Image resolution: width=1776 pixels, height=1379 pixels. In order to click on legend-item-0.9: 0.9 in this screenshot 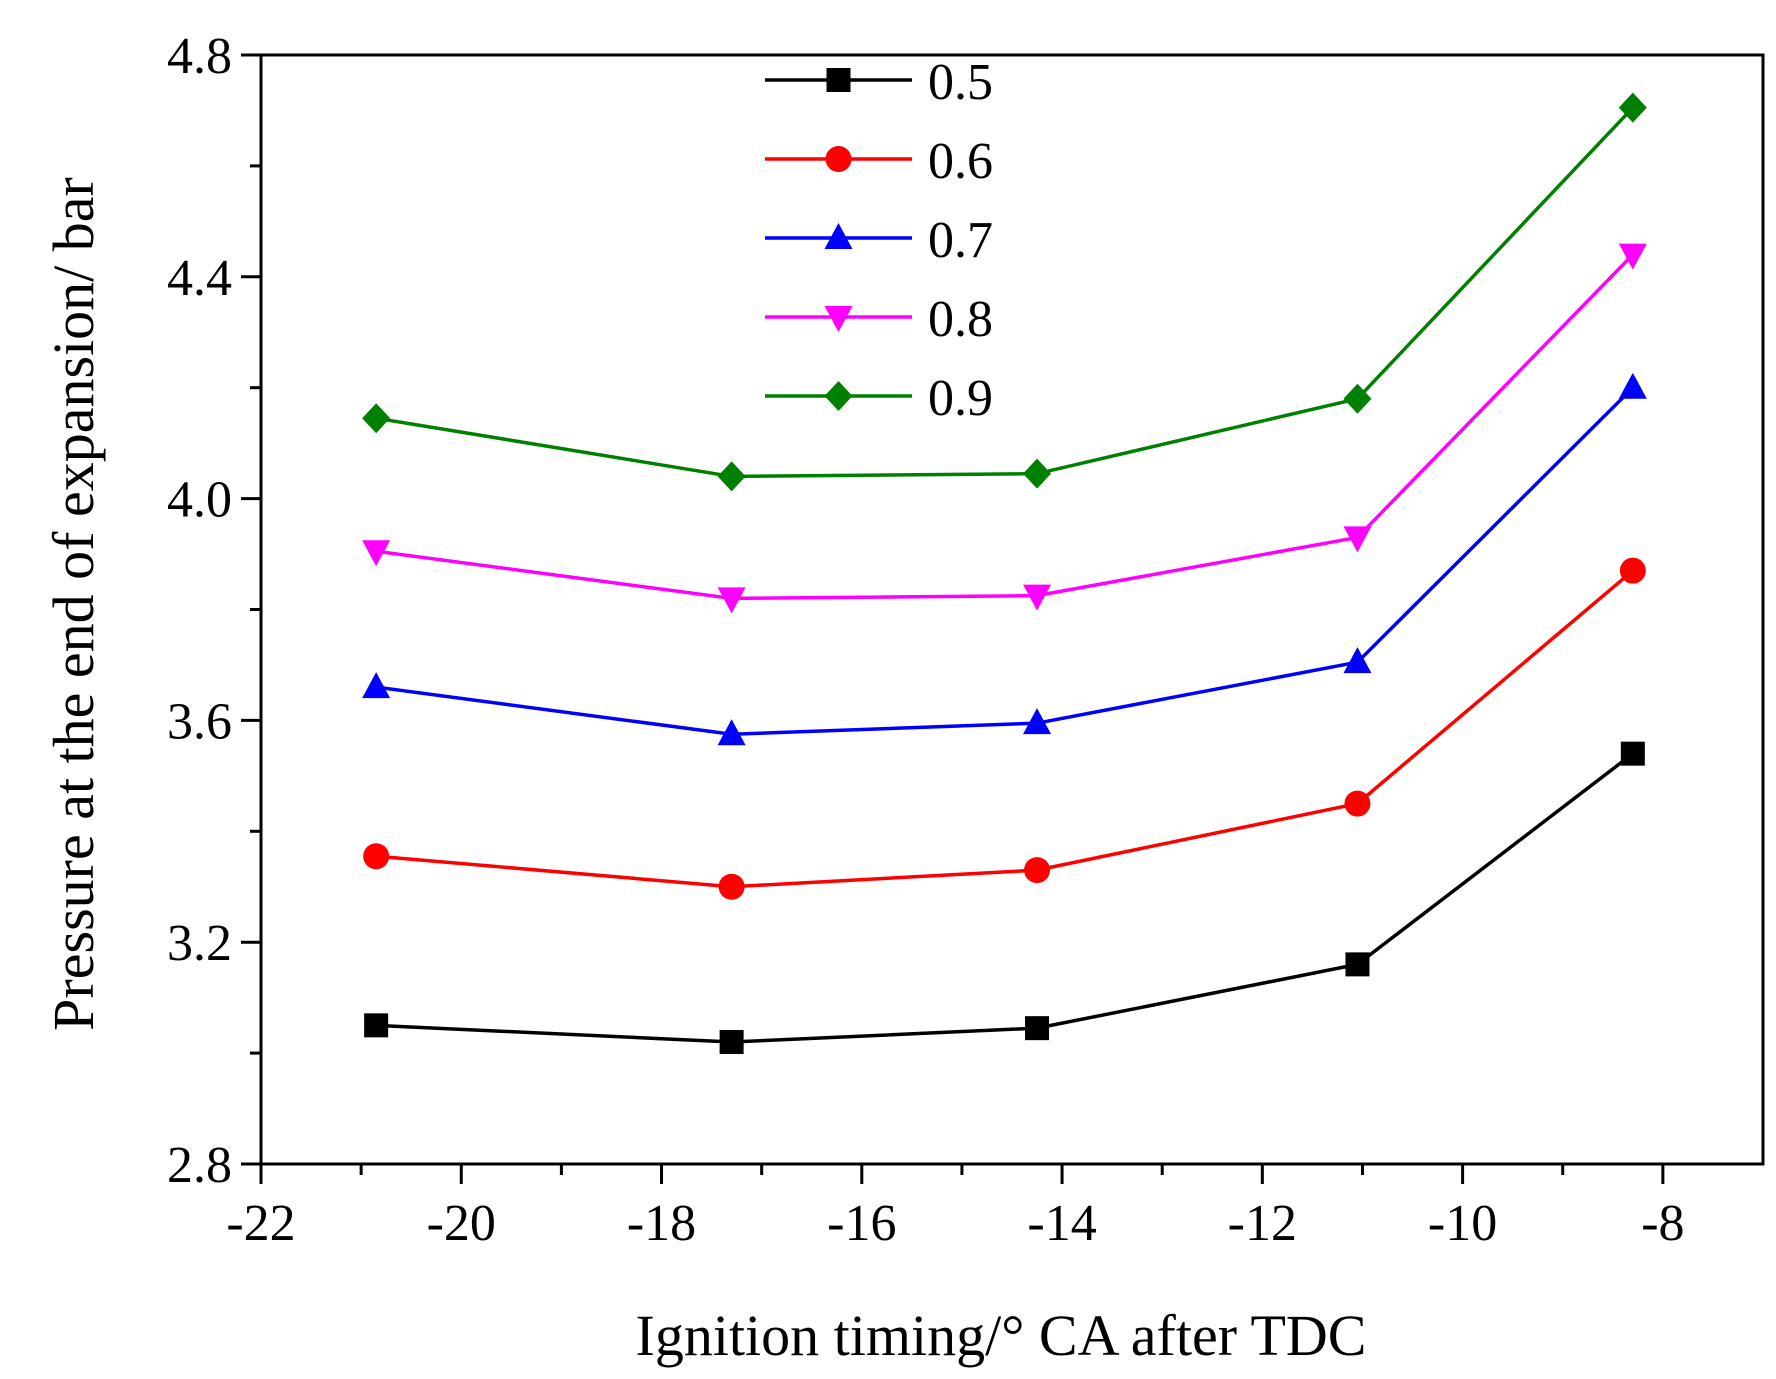, I will do `click(879, 398)`.